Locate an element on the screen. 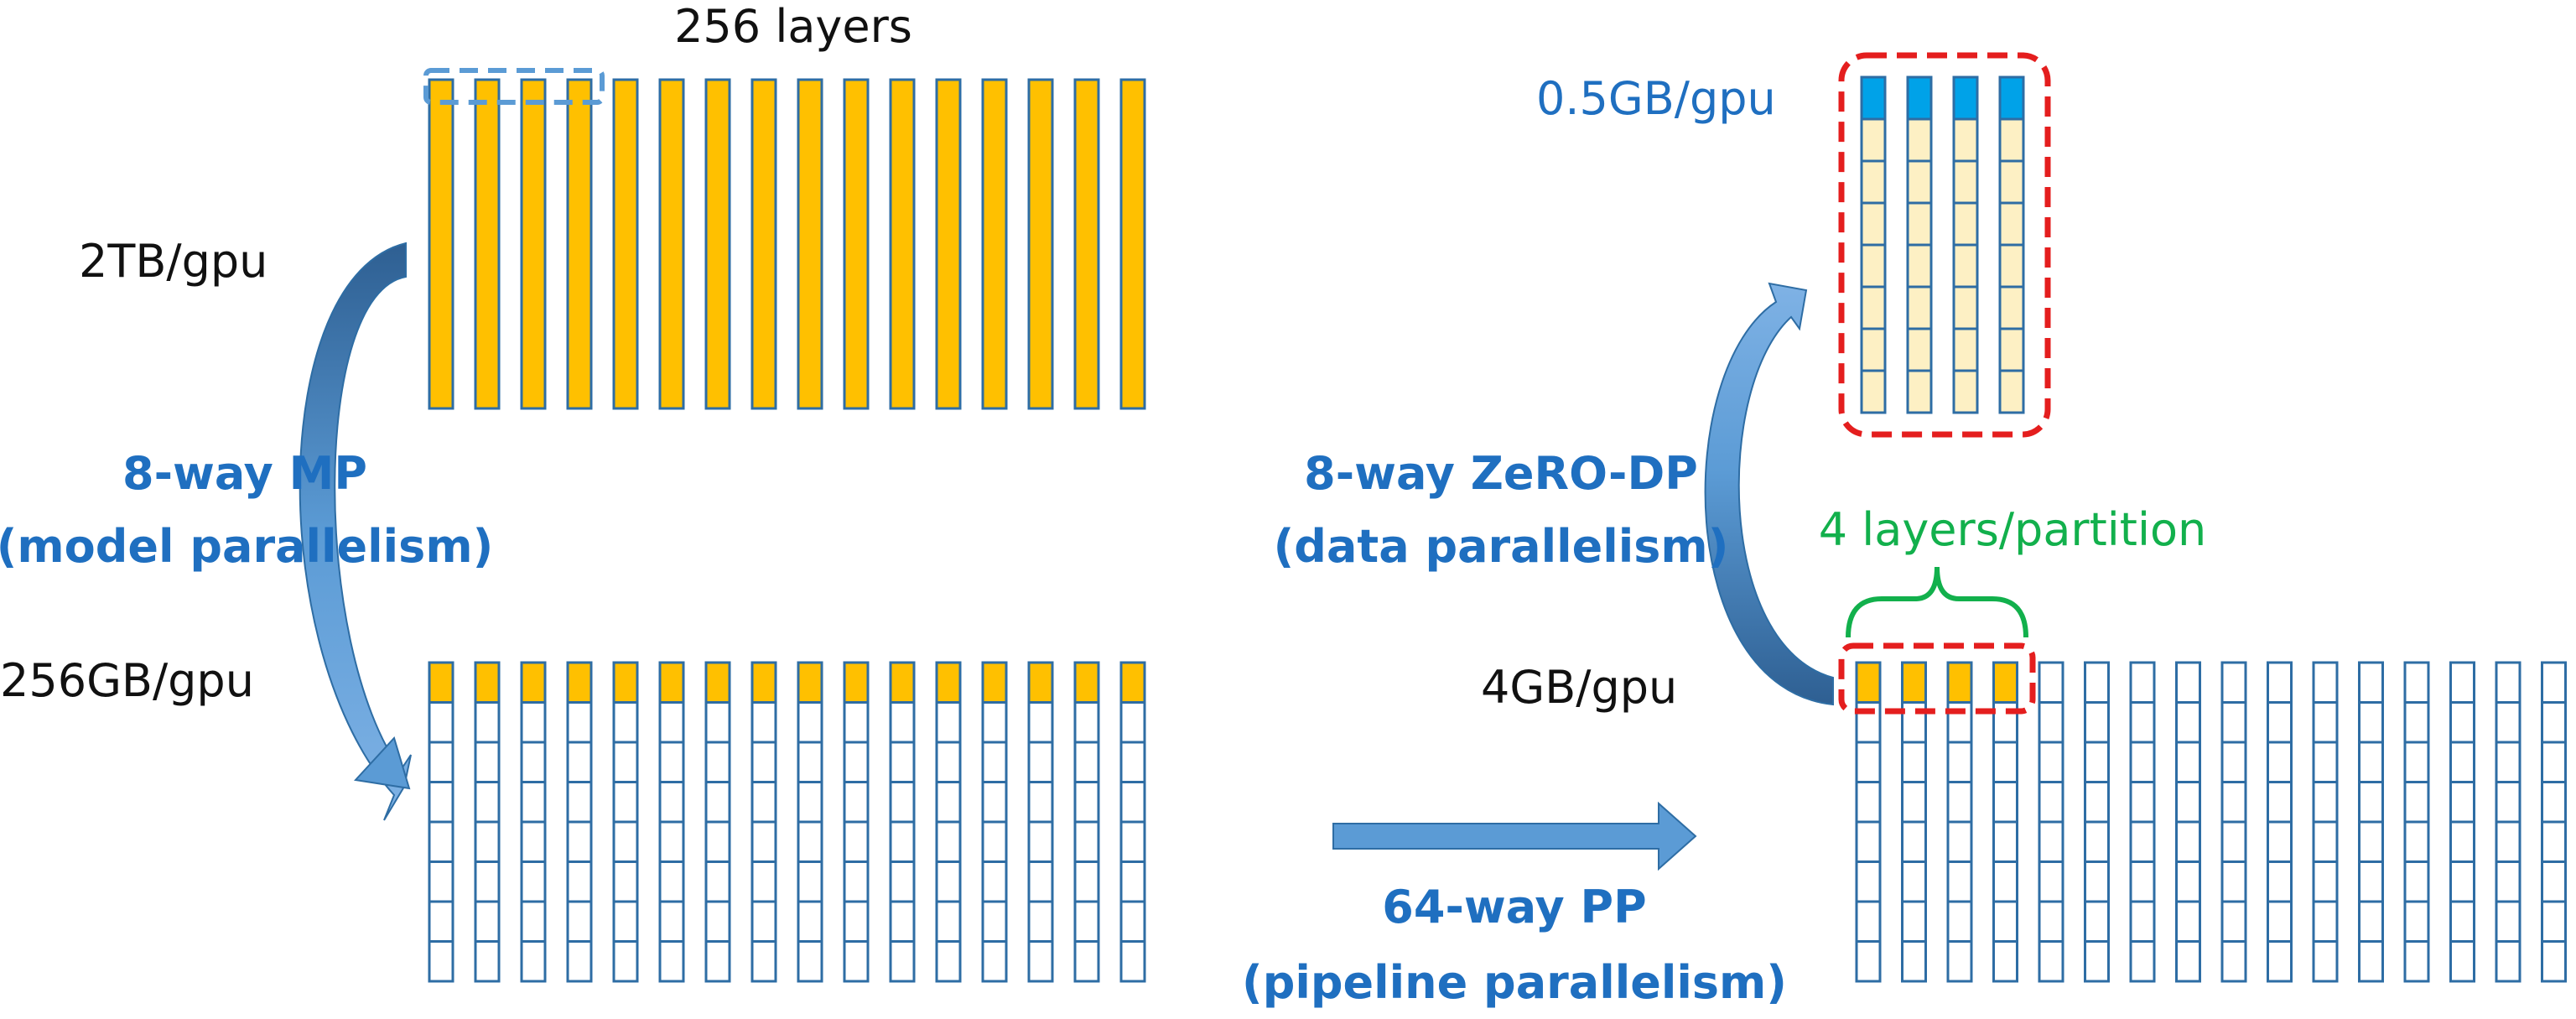 This screenshot has width=2576, height=1019. partition-dashed-box is located at coordinates (1937, 678).